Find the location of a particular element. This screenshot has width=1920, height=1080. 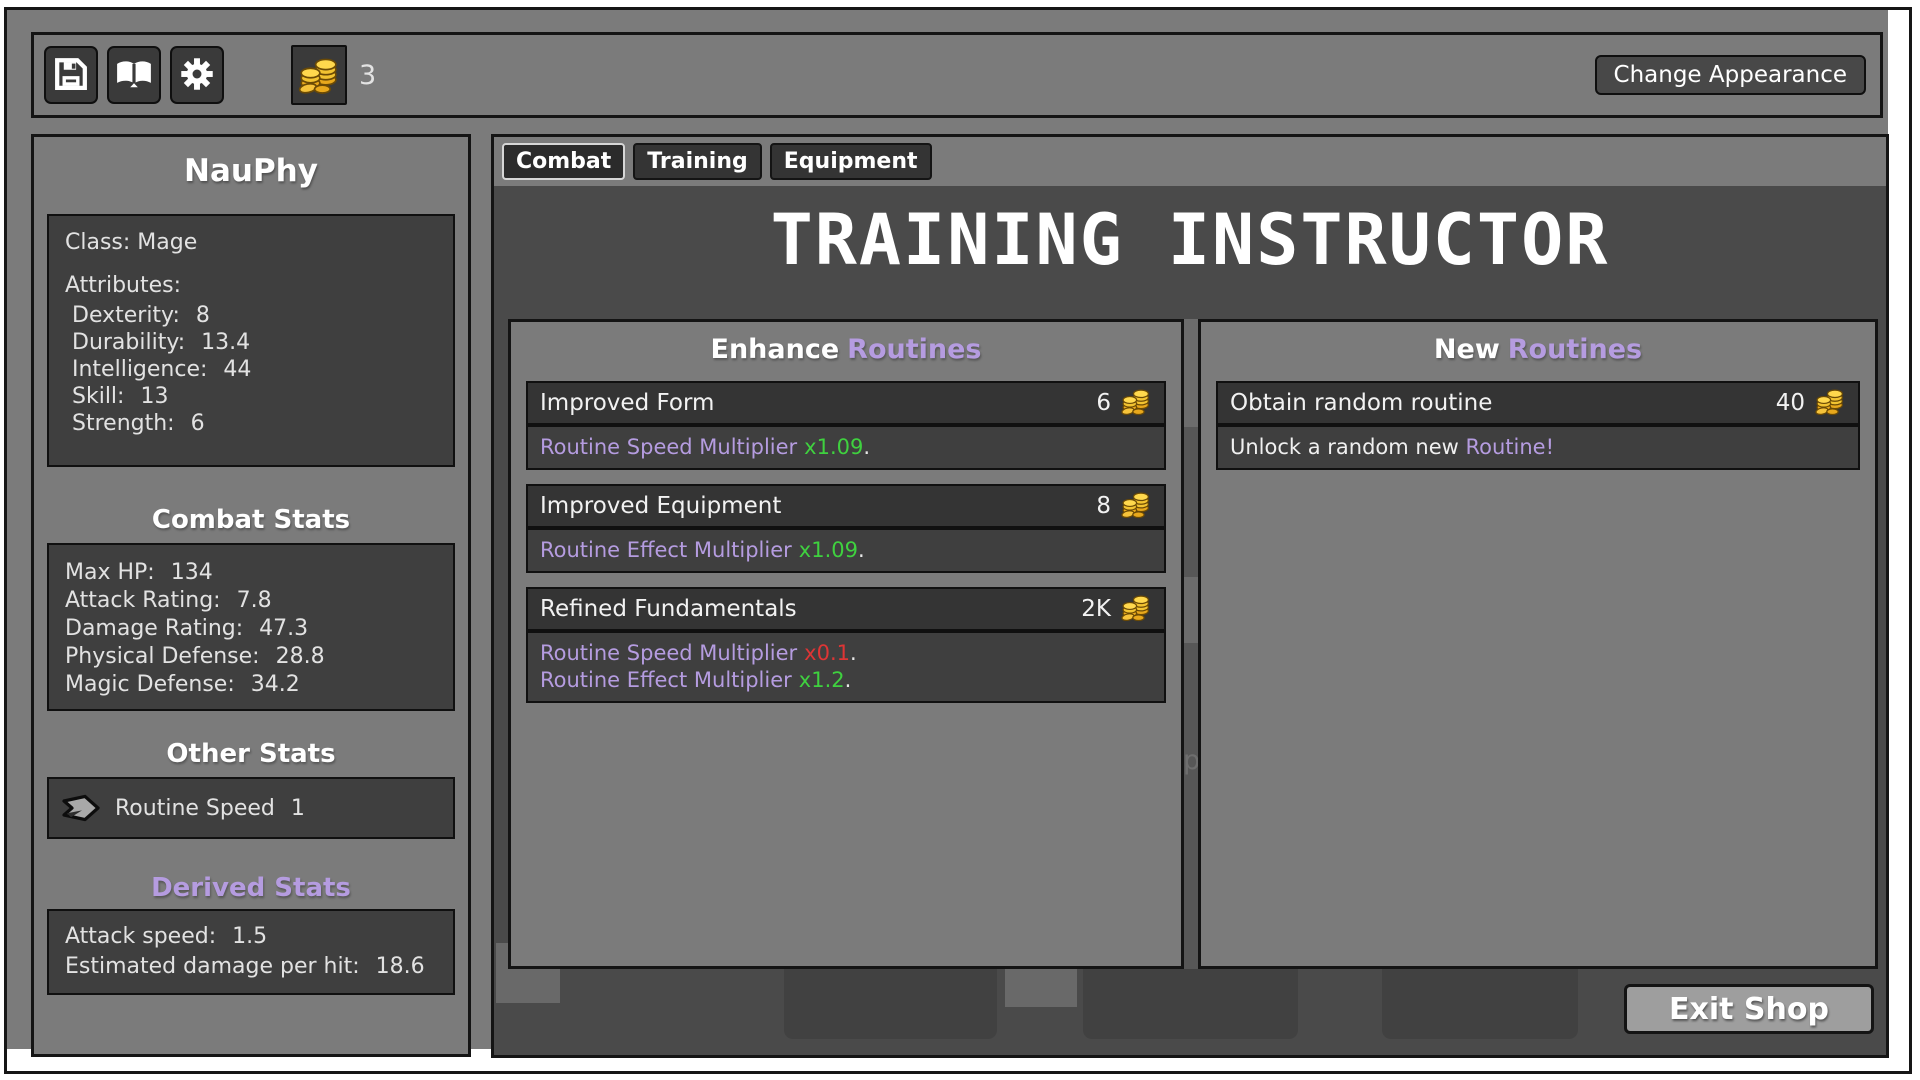

attributes-heading: Attributes: is located at coordinates (123, 285).